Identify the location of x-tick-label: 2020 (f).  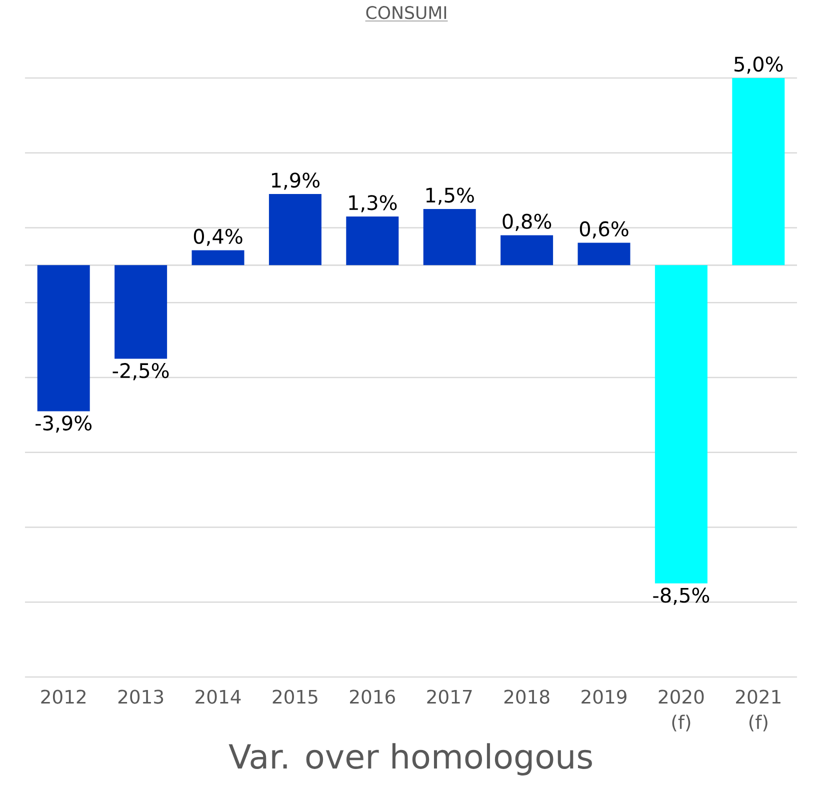
(681, 711).